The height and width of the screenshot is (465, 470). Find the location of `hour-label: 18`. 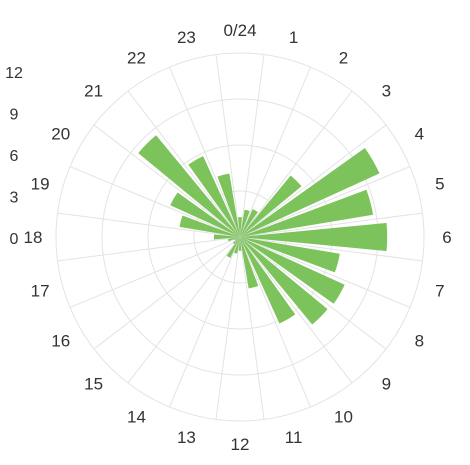

hour-label: 18 is located at coordinates (33, 237).